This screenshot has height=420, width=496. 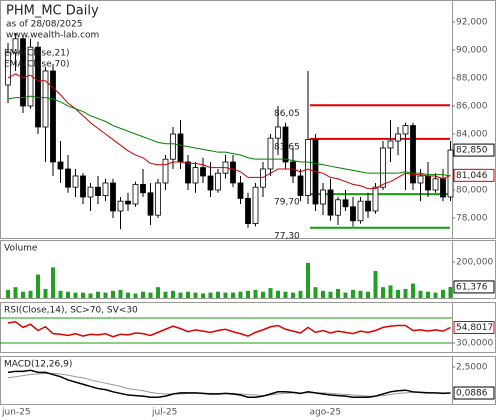 What do you see at coordinates (229, 383) in the screenshot?
I see `indicator-line` at bounding box center [229, 383].